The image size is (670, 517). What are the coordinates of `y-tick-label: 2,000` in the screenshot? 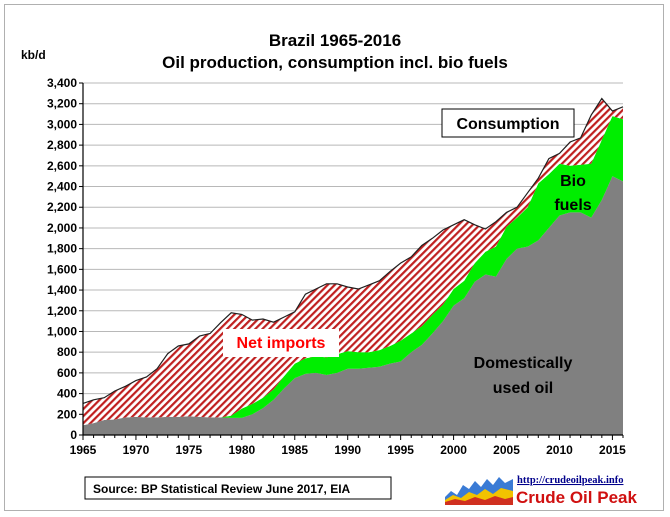 It's located at (62, 228).